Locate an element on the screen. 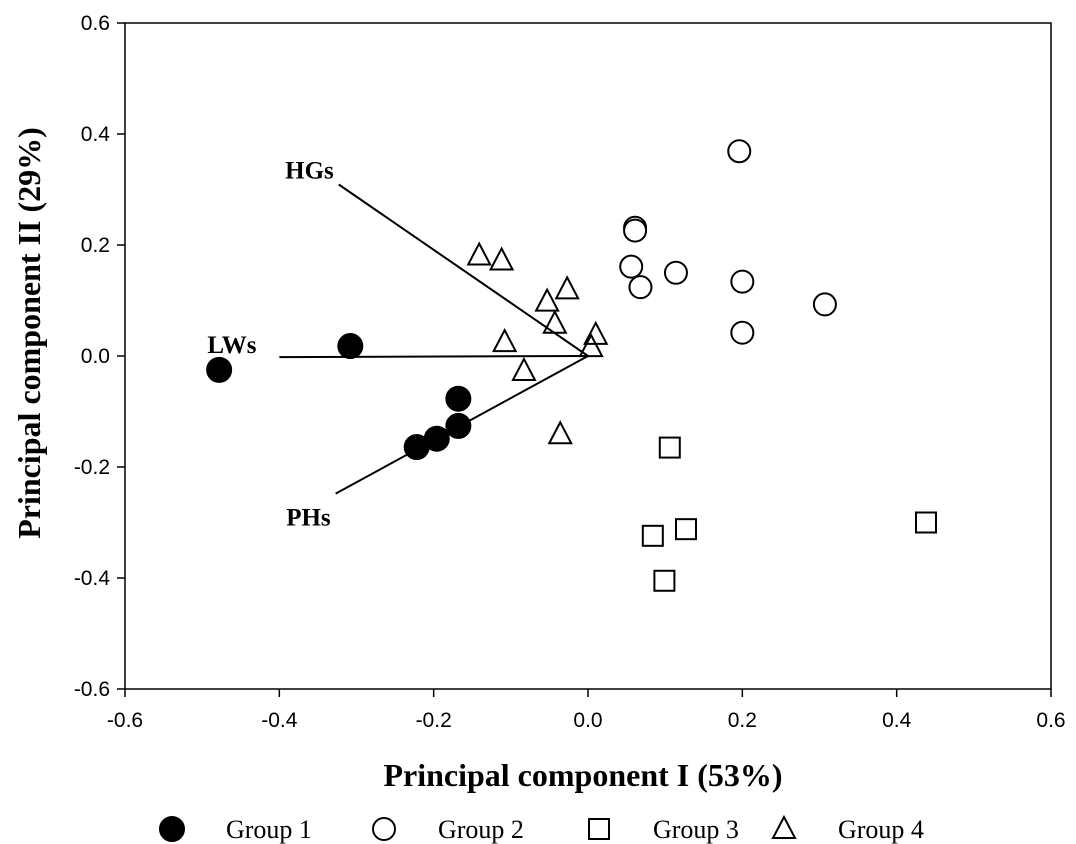  y-axis-ticks: -0.6 -0.4 -0.2 0.0 0.2 0.4 0.6 is located at coordinates (99, 356).